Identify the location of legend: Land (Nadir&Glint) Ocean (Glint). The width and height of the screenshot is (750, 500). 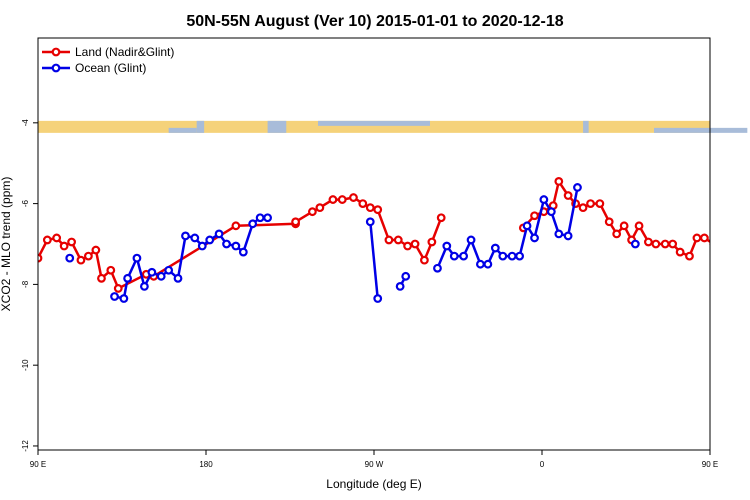
(108, 60).